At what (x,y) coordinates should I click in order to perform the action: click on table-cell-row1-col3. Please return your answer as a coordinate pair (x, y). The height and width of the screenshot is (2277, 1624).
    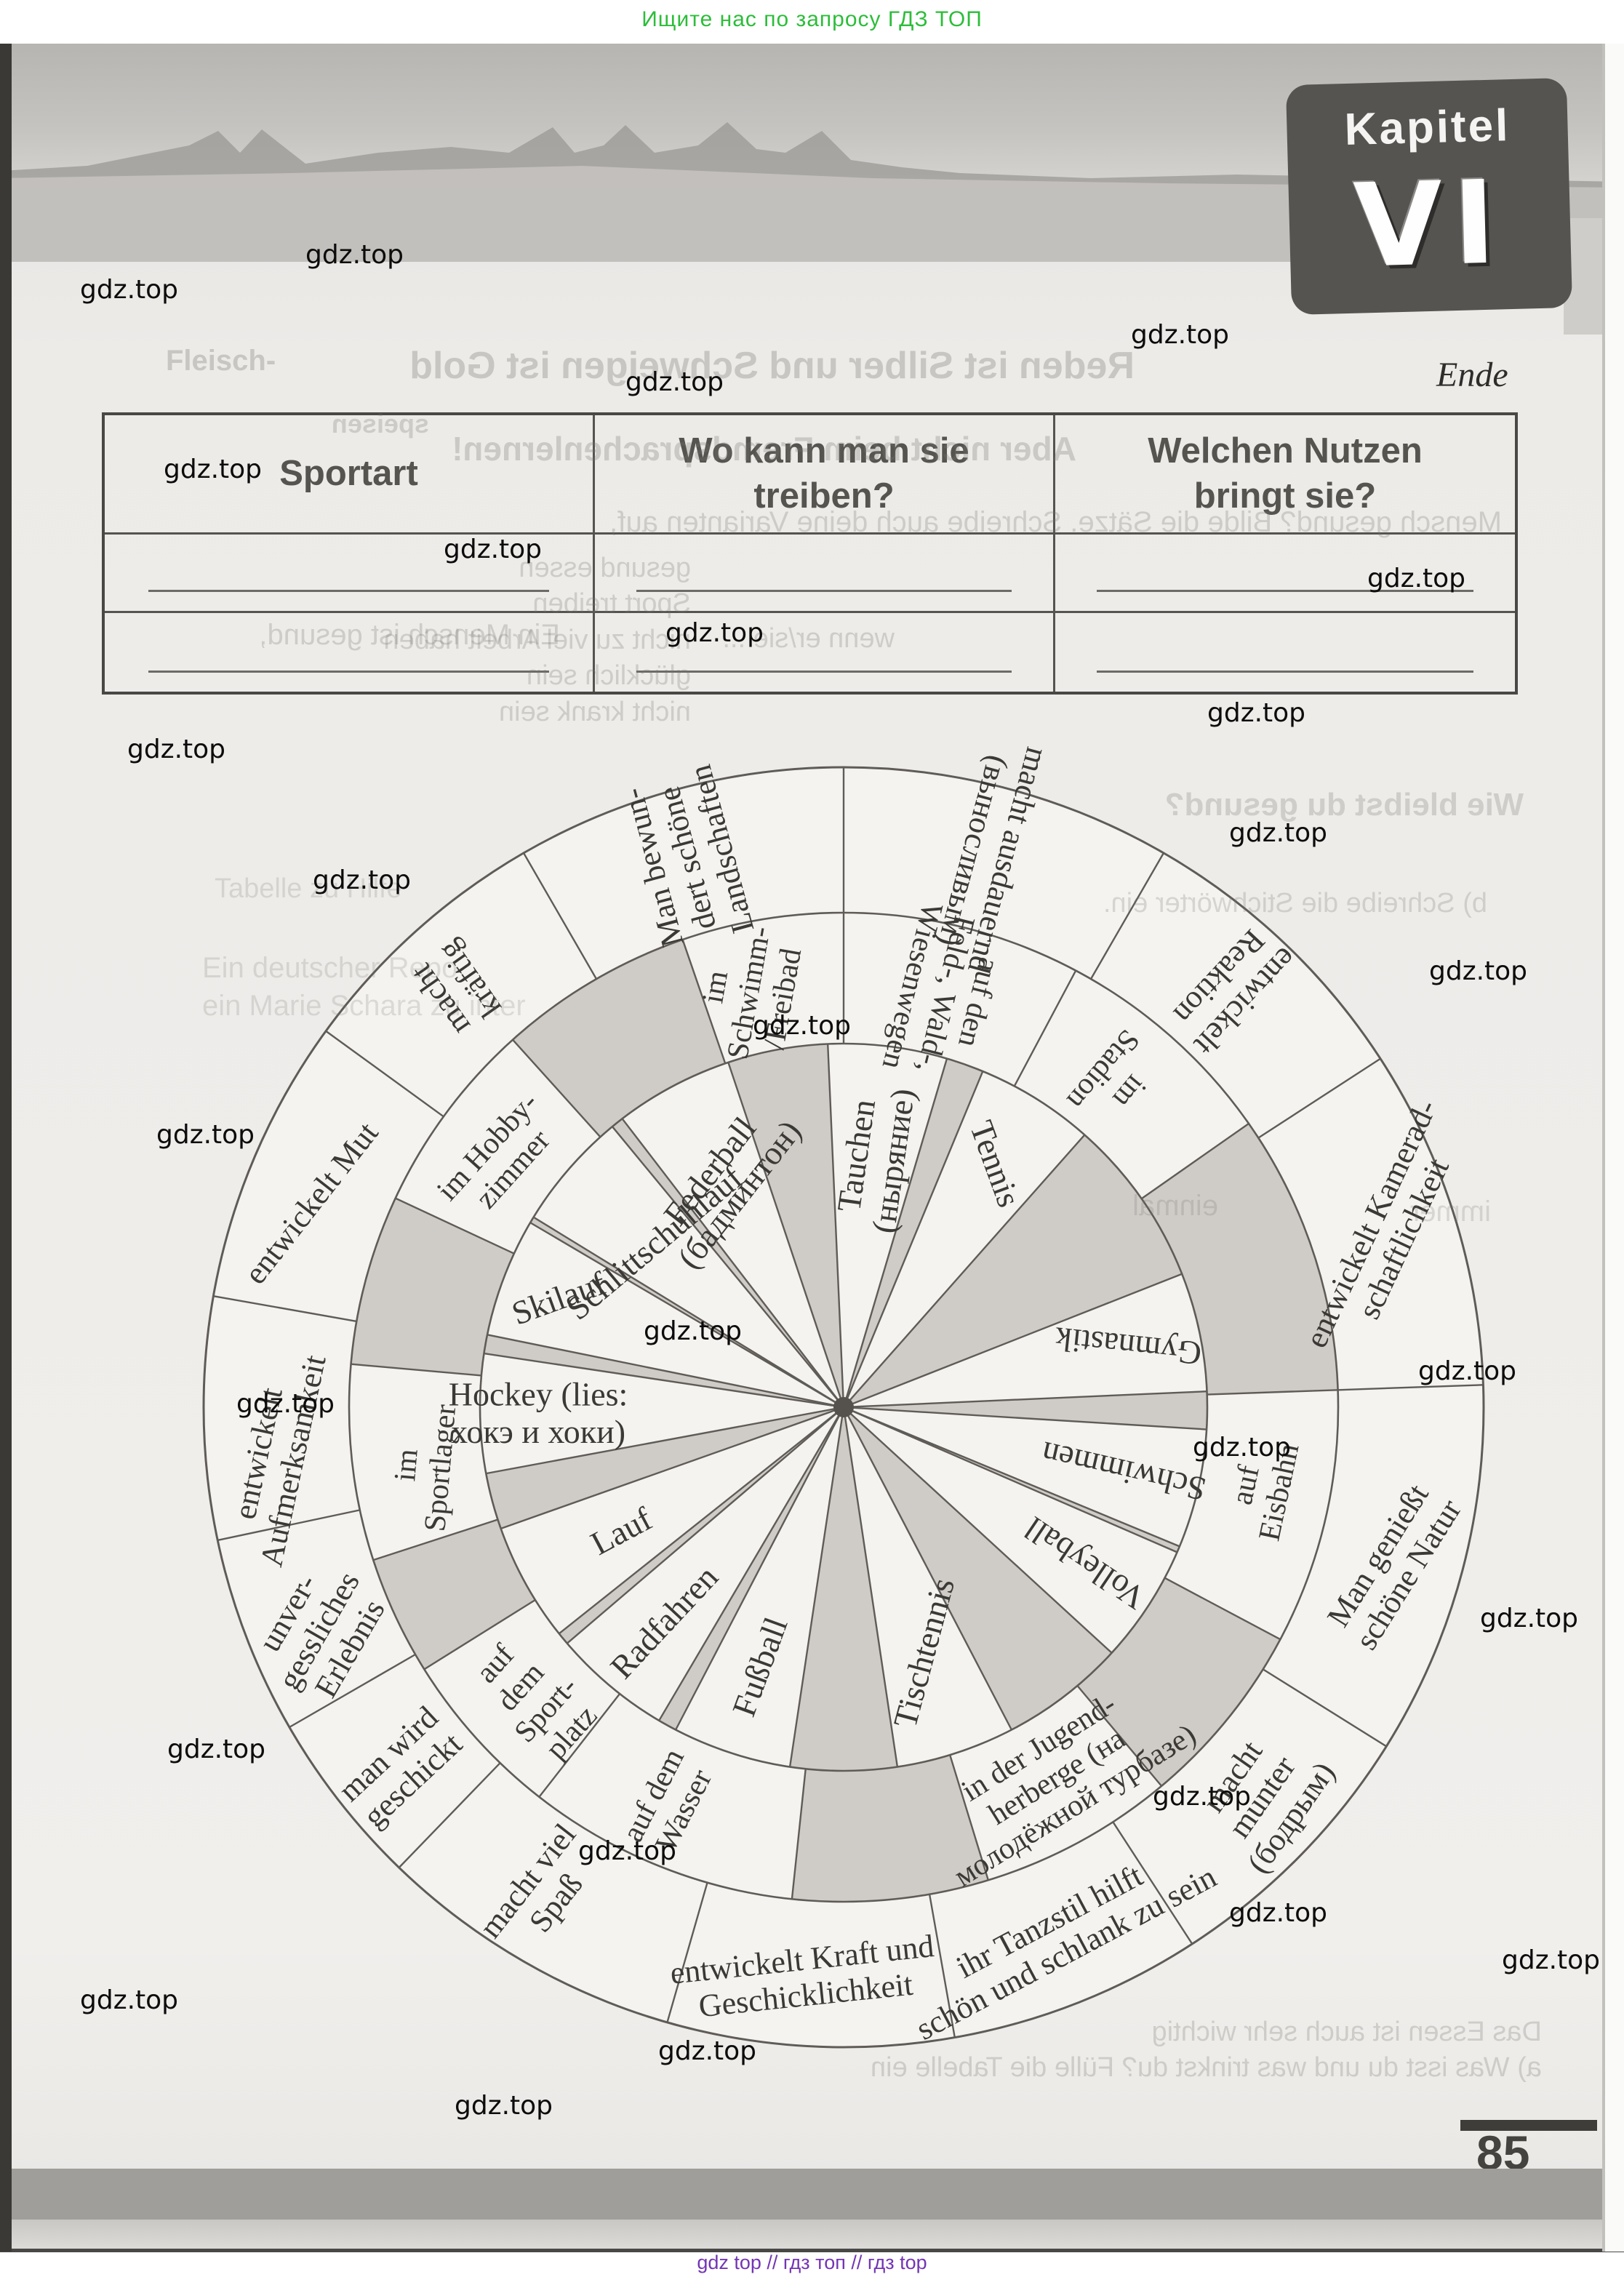
    Looking at the image, I should click on (1285, 574).